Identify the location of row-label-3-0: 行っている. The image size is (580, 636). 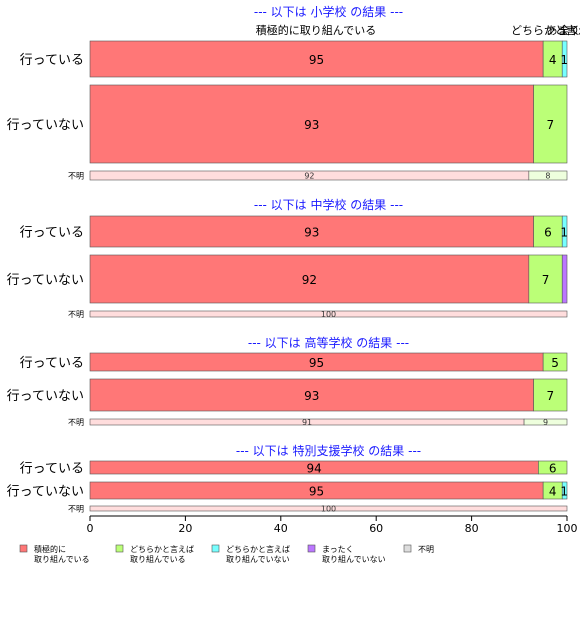
(52, 469).